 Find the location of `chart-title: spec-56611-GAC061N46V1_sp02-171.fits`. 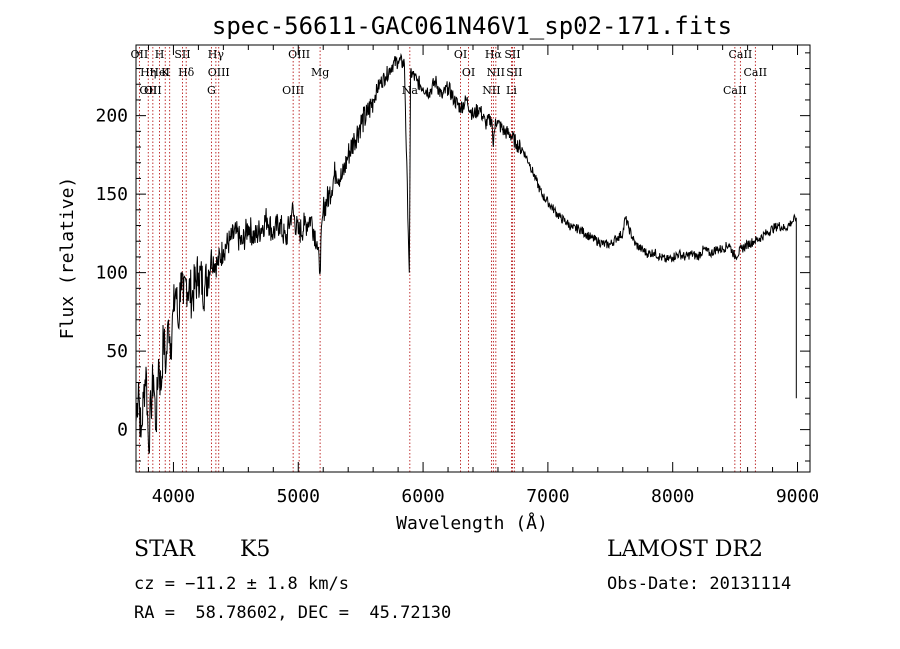

chart-title: spec-56611-GAC061N46V1_sp02-171.fits is located at coordinates (472, 26).